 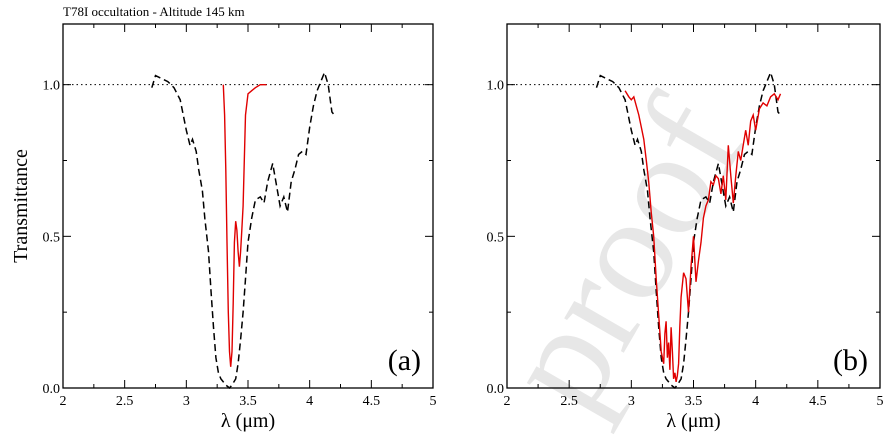 What do you see at coordinates (404, 360) in the screenshot?
I see `panel-label: (a)` at bounding box center [404, 360].